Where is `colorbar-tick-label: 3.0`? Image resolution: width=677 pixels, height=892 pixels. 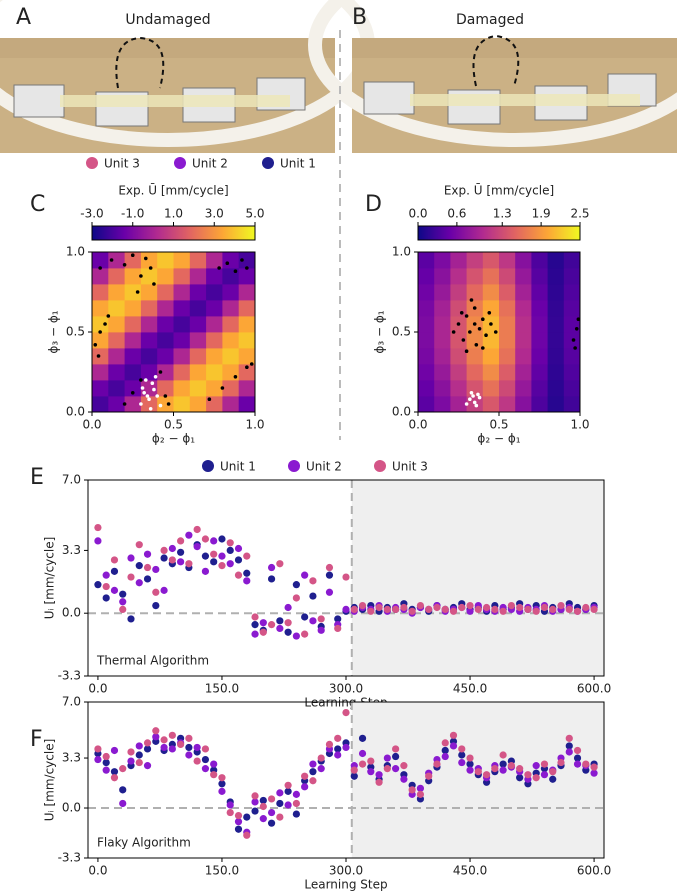
colorbar-tick-label: 3.0 is located at coordinates (214, 214).